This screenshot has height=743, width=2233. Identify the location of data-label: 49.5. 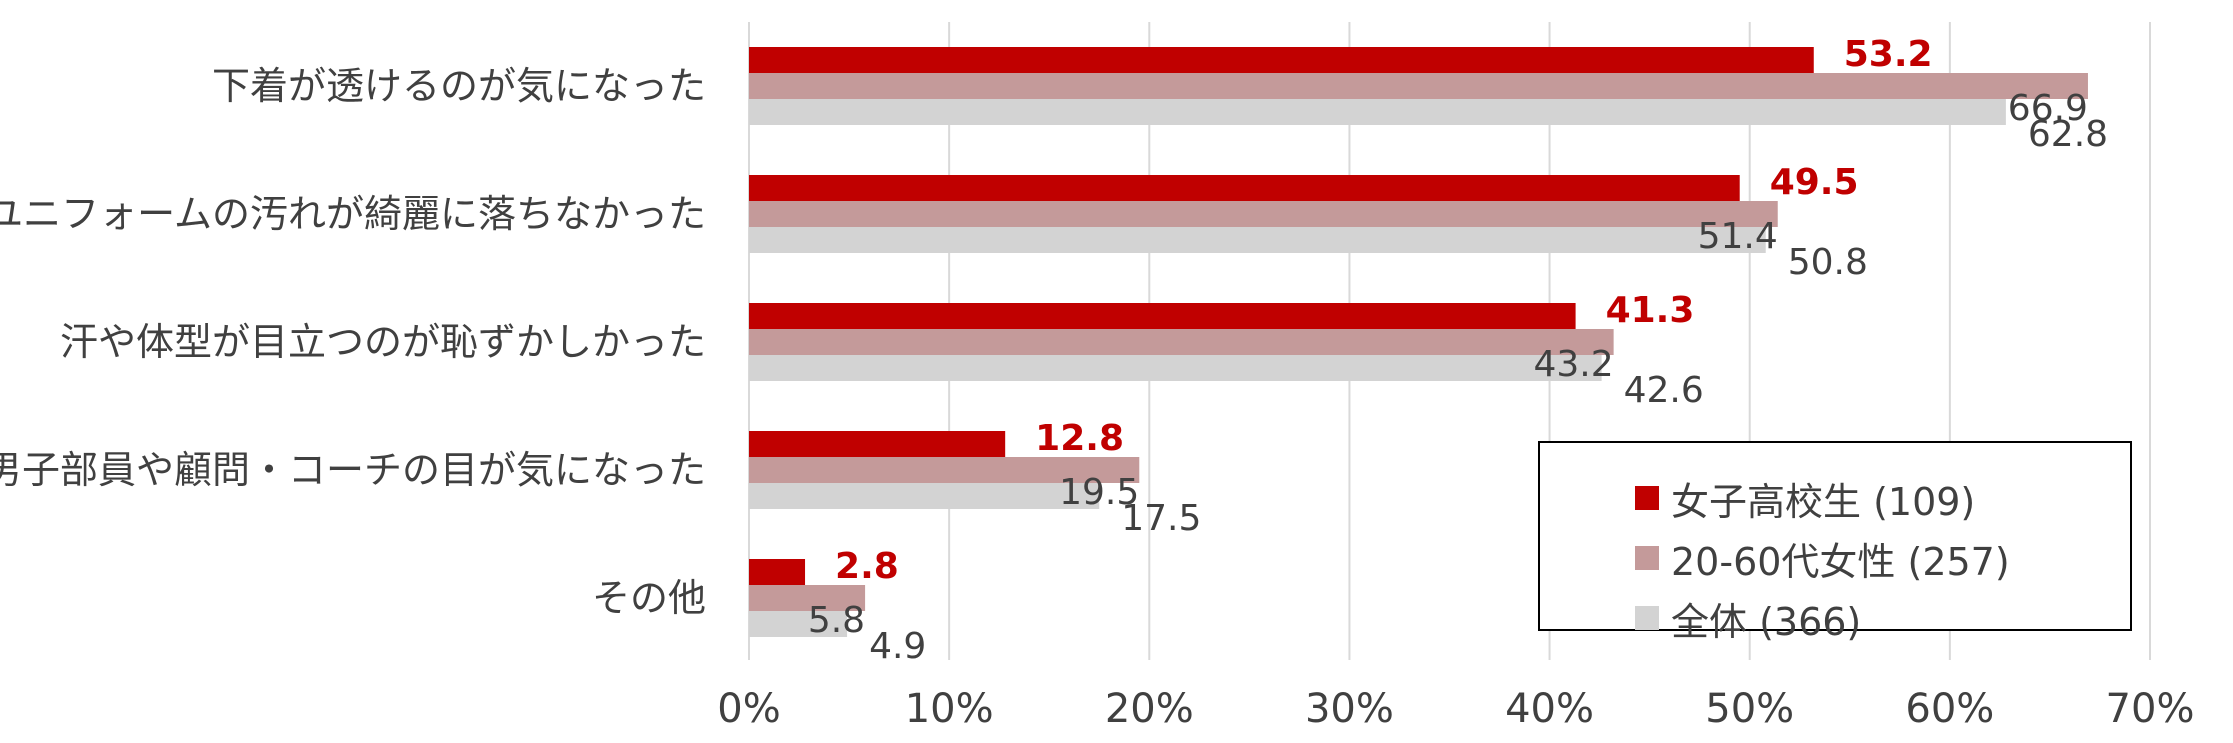
(1814, 182).